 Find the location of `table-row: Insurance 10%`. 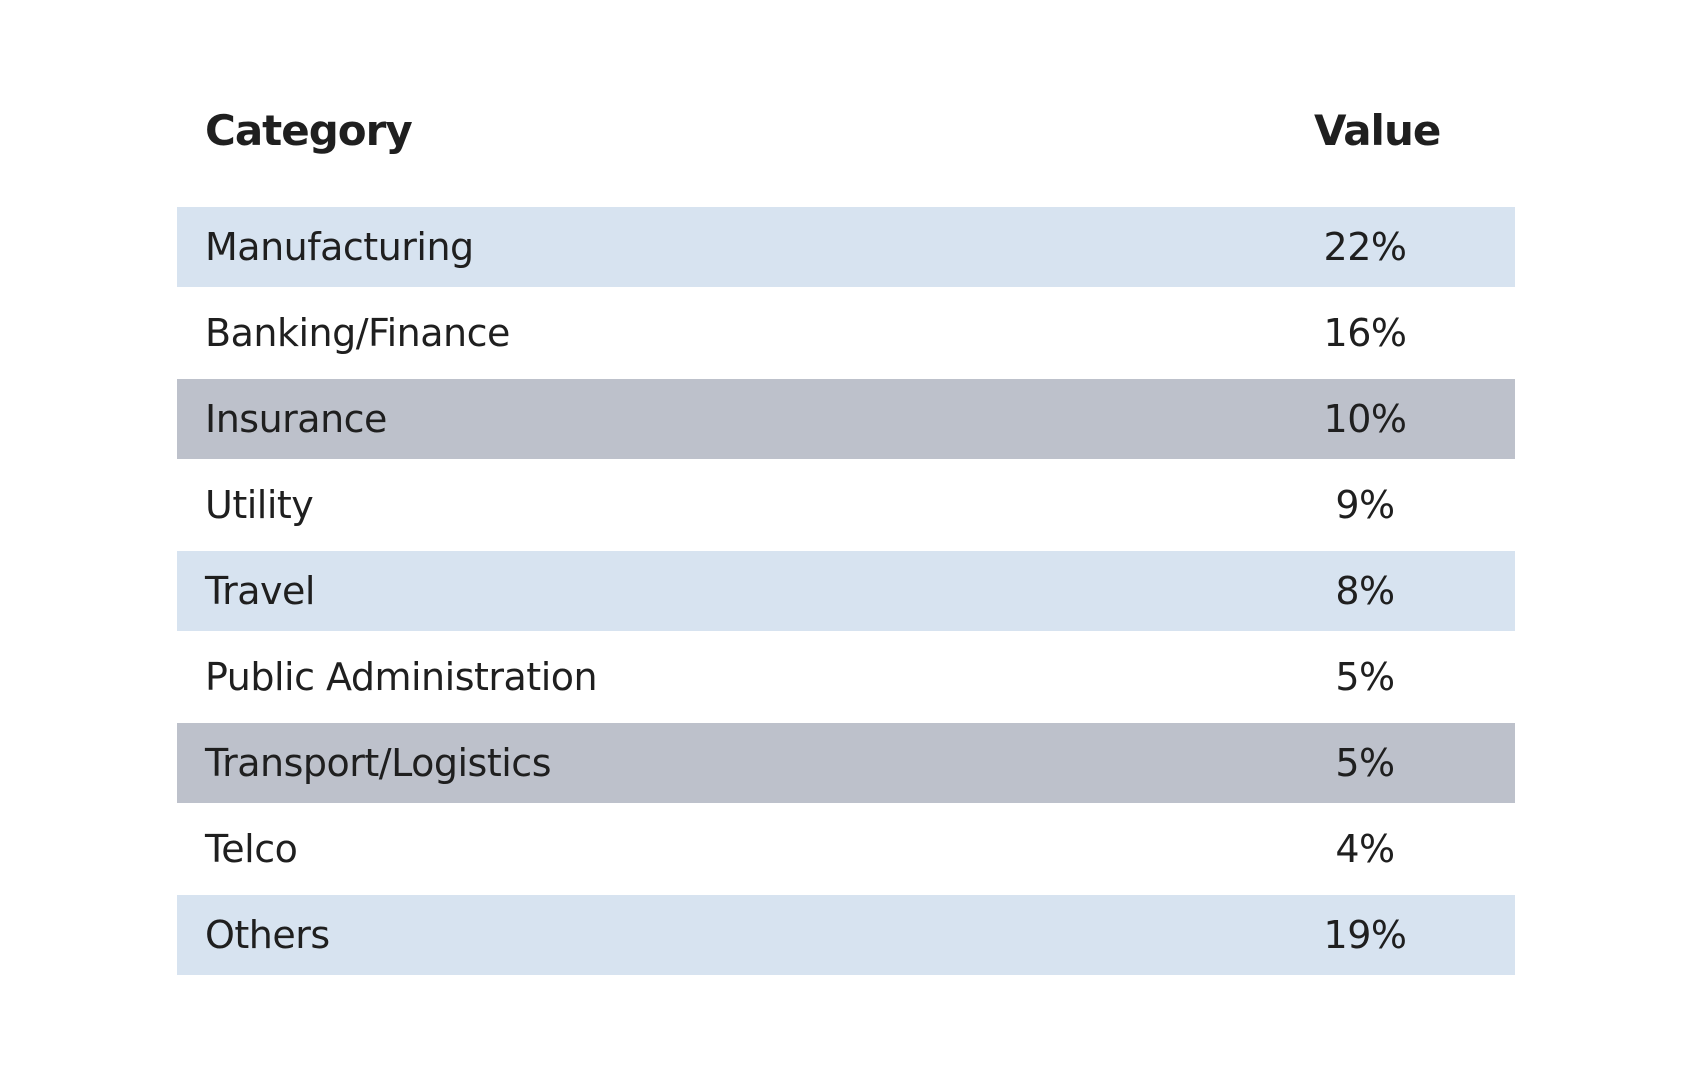

table-row: Insurance 10% is located at coordinates (846, 419).